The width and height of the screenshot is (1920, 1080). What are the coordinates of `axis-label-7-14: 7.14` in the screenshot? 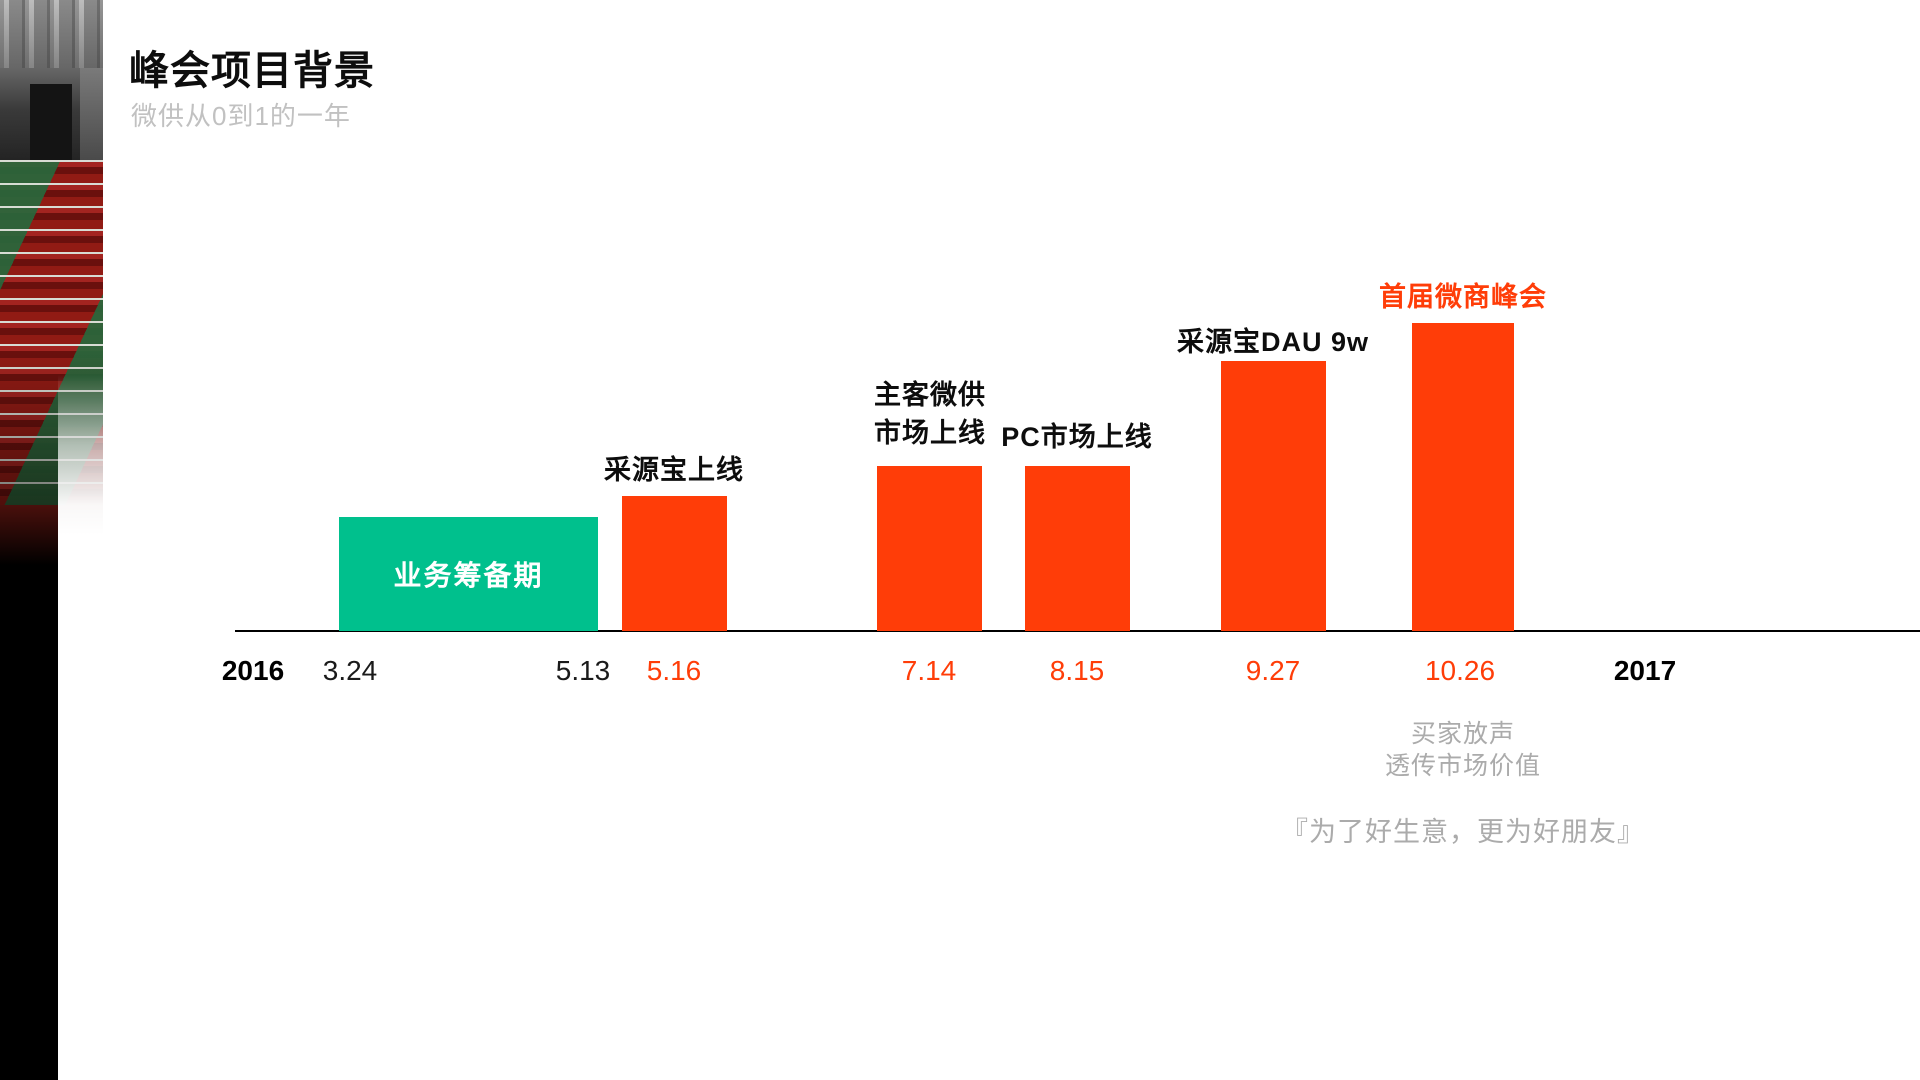 It's located at (929, 670).